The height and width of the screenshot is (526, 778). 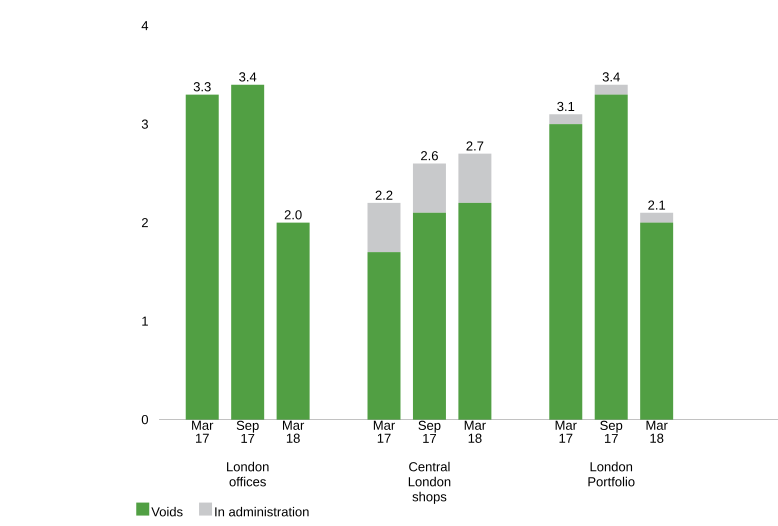 What do you see at coordinates (248, 474) in the screenshot?
I see `text: London offices` at bounding box center [248, 474].